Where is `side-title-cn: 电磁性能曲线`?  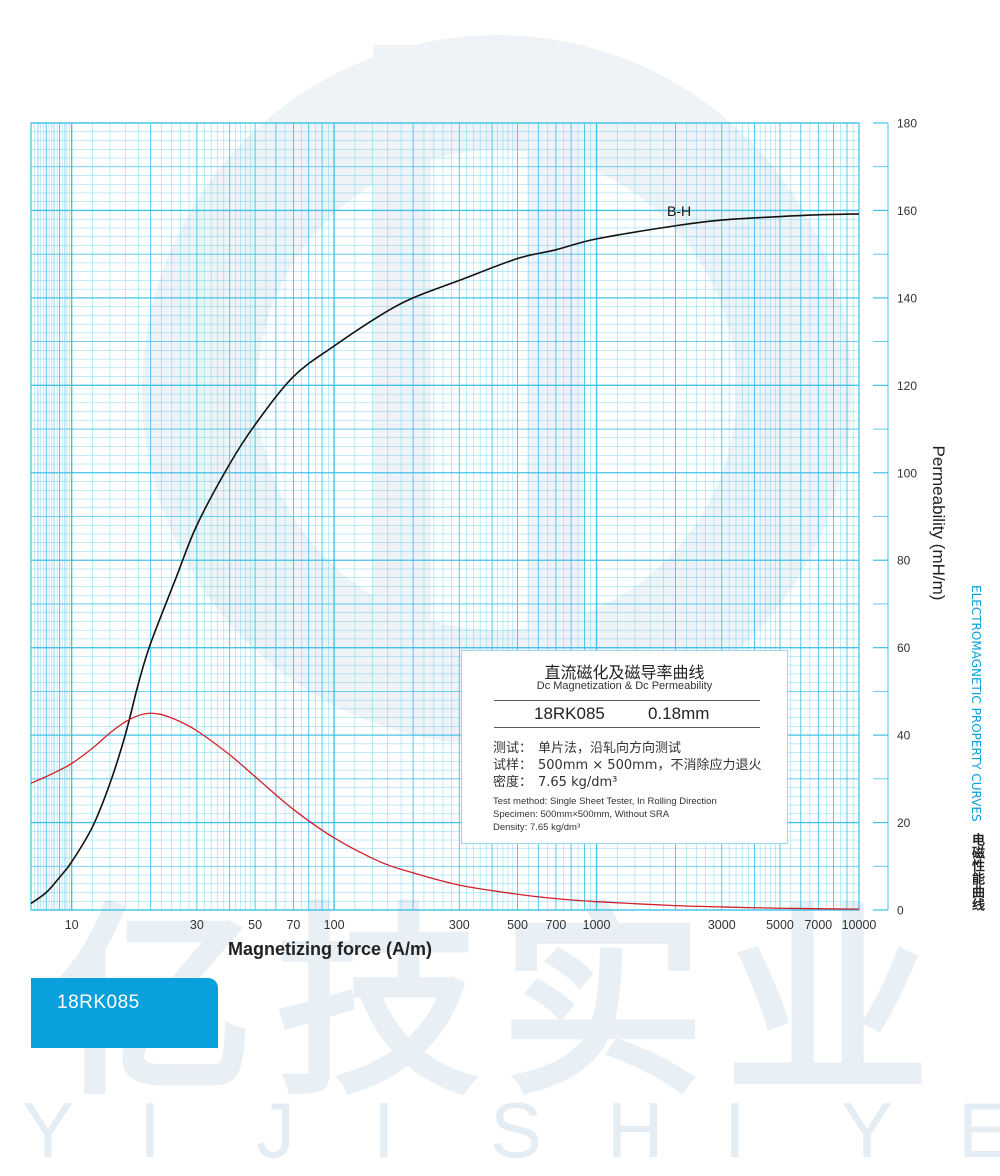
side-title-cn: 电磁性能曲线 is located at coordinates (976, 872).